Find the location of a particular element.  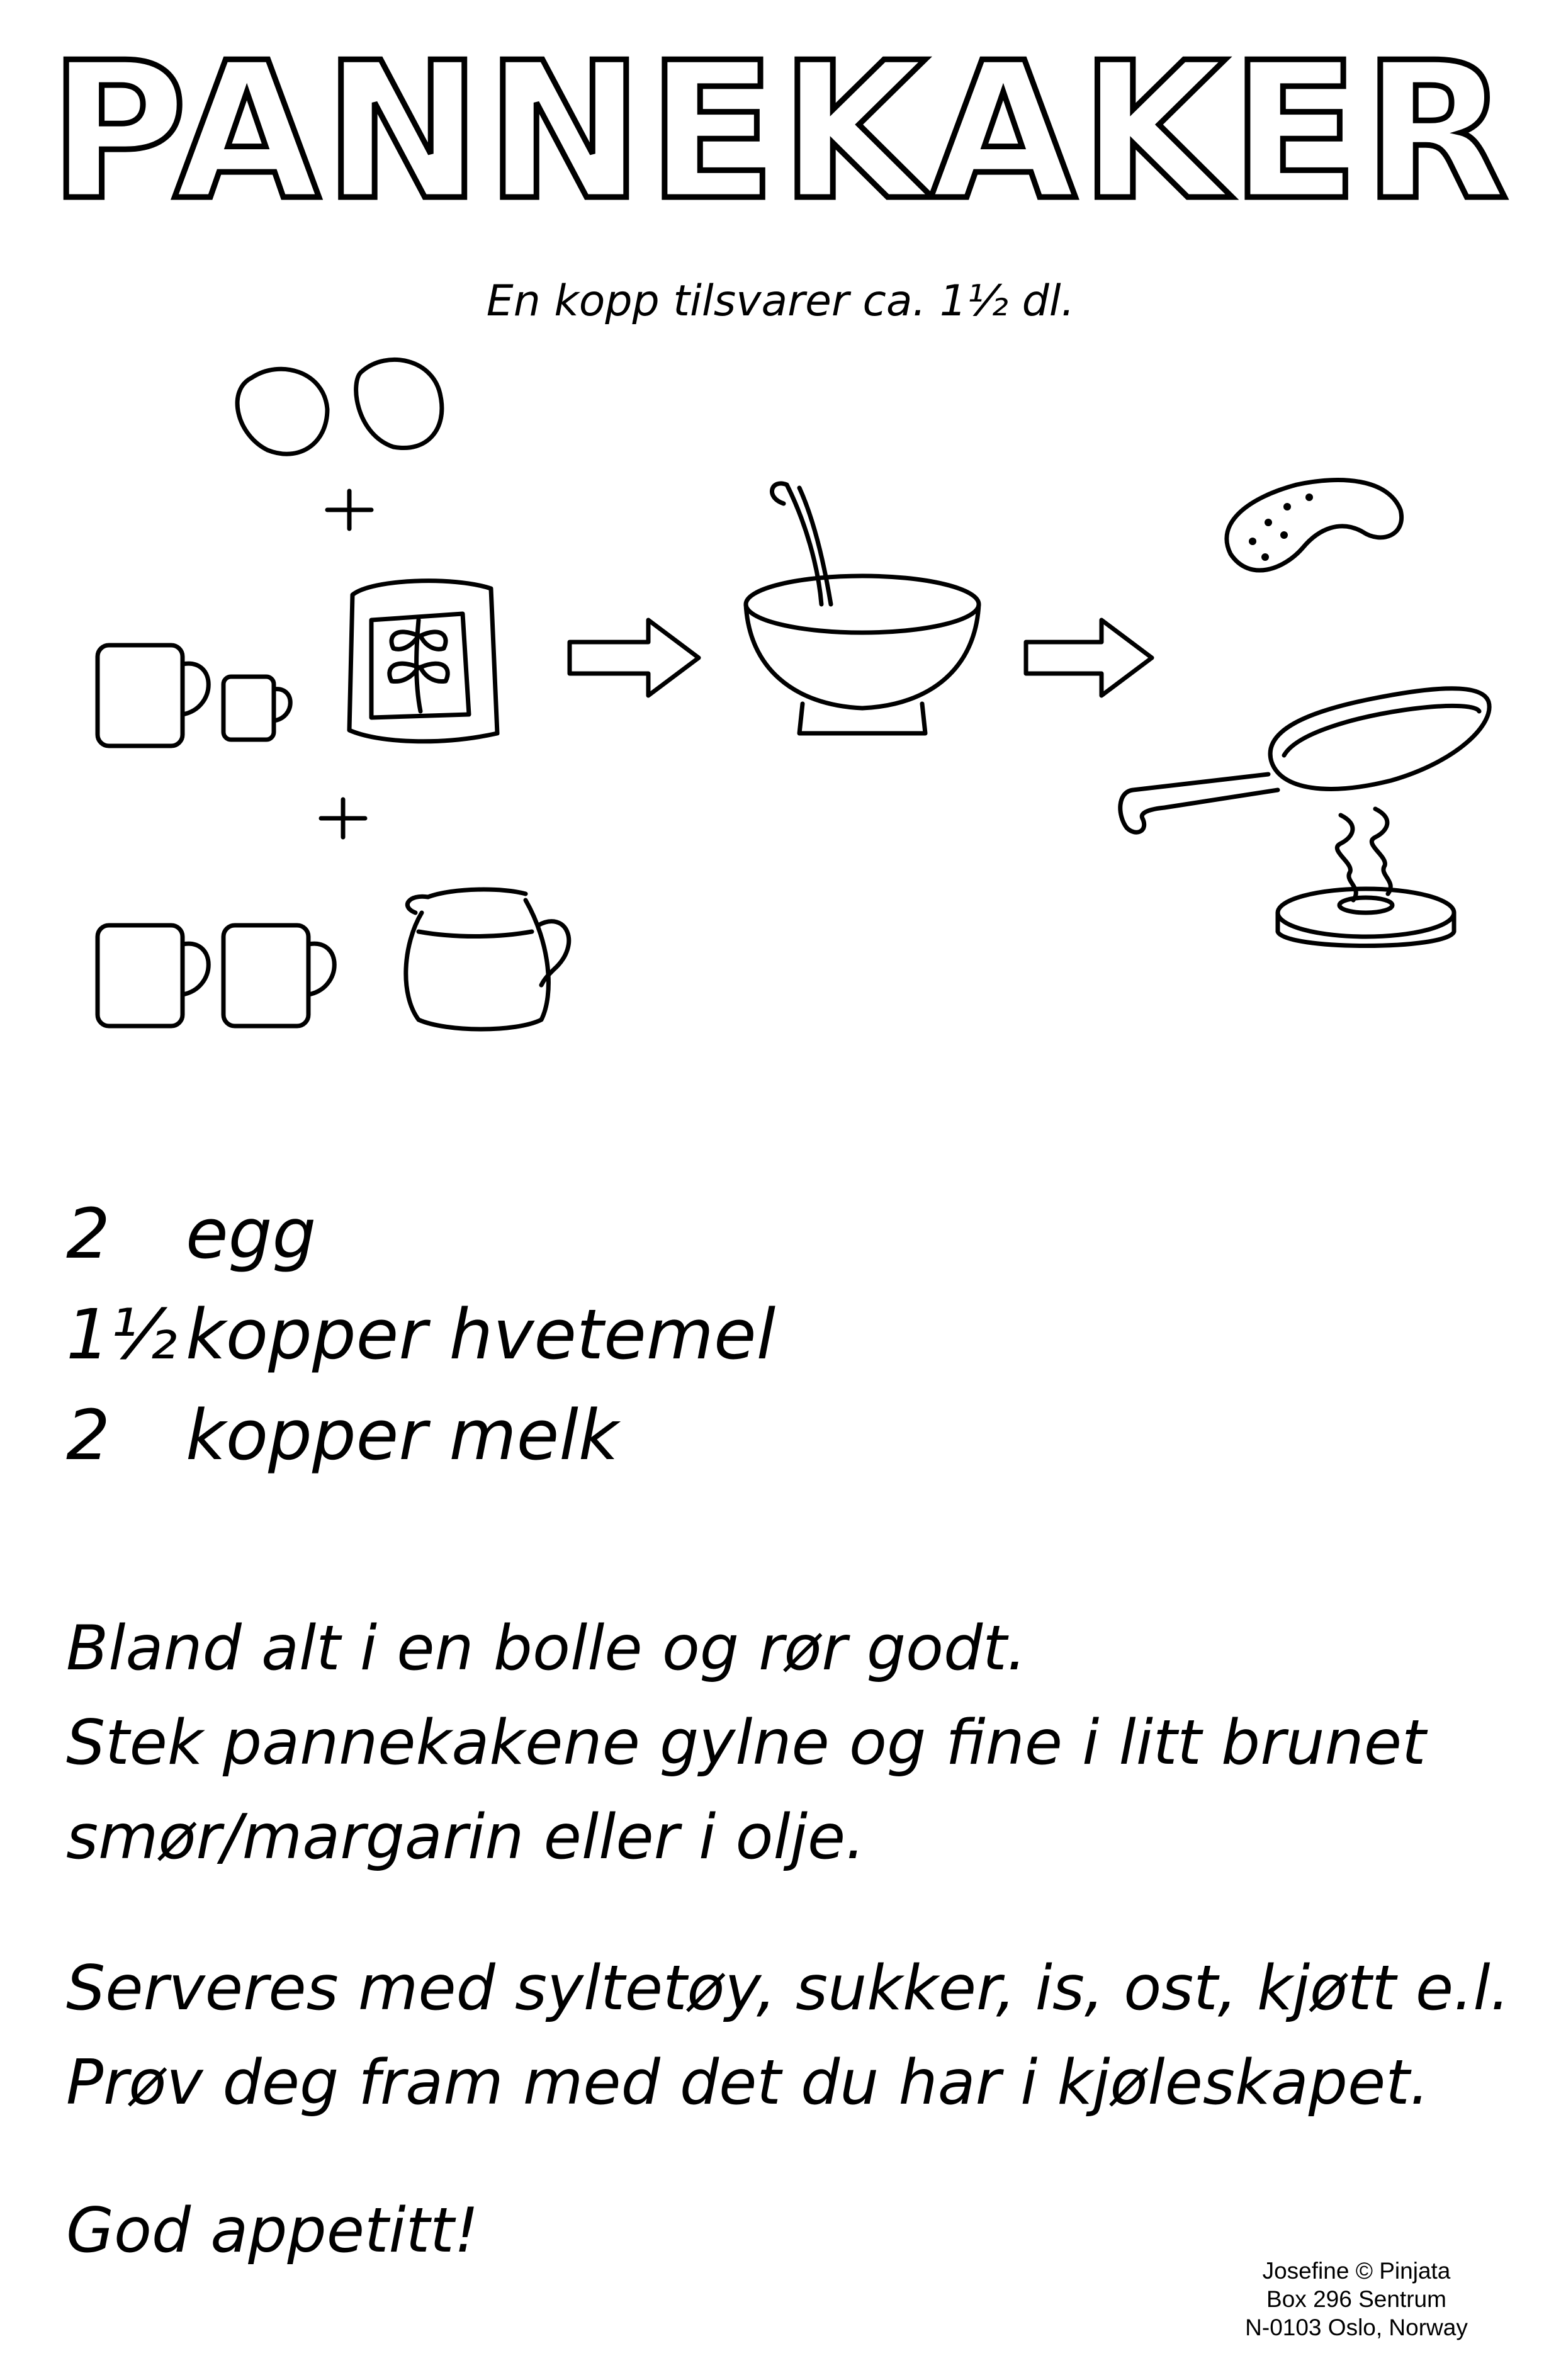

cup-conversion-note: En kopp tilsvarer ca. 1½ dl. is located at coordinates (780, 301).